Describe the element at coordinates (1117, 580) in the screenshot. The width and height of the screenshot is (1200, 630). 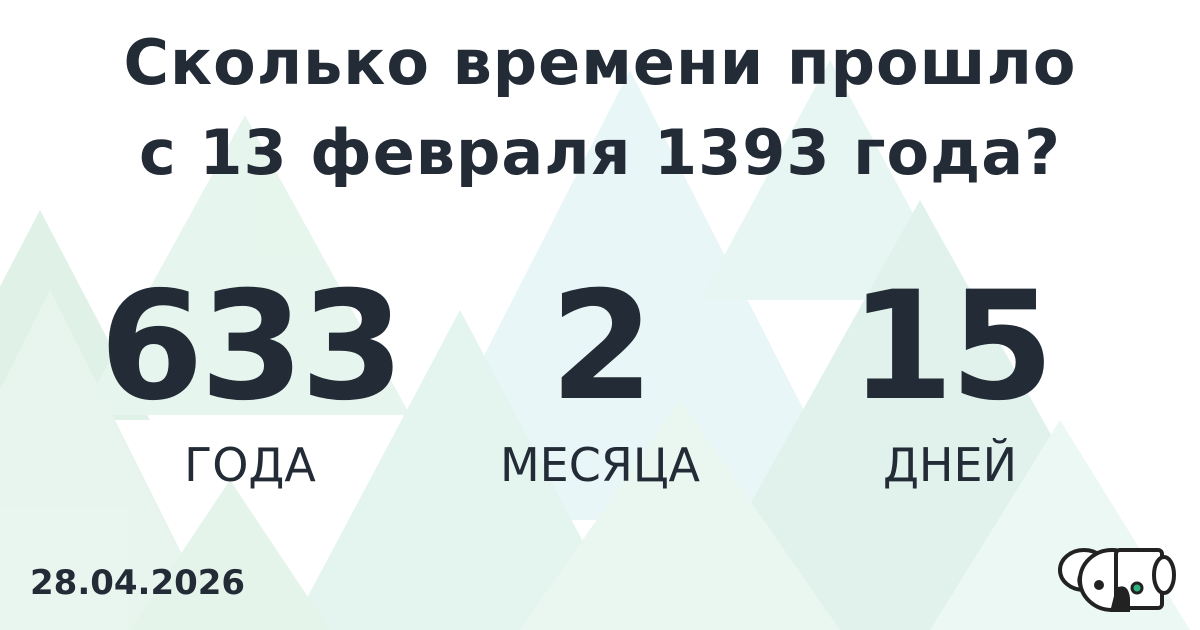
I see `koala-robot-logo-icon` at that location.